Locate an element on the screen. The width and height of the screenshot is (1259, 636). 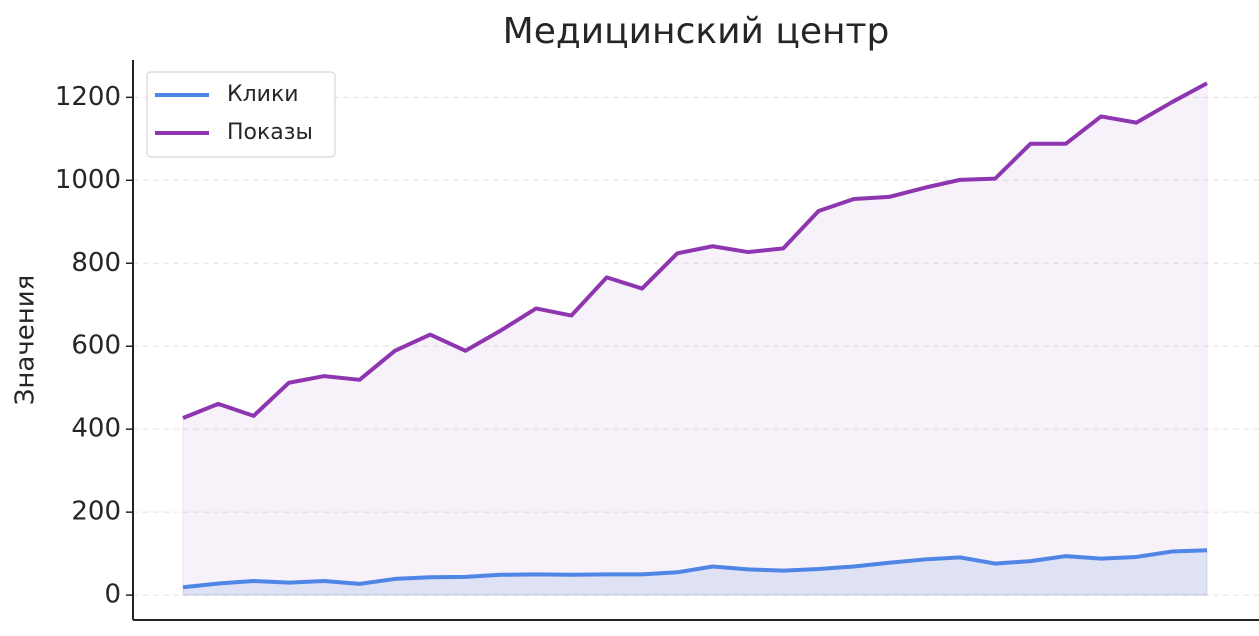
line is located at coordinates (695, 569).